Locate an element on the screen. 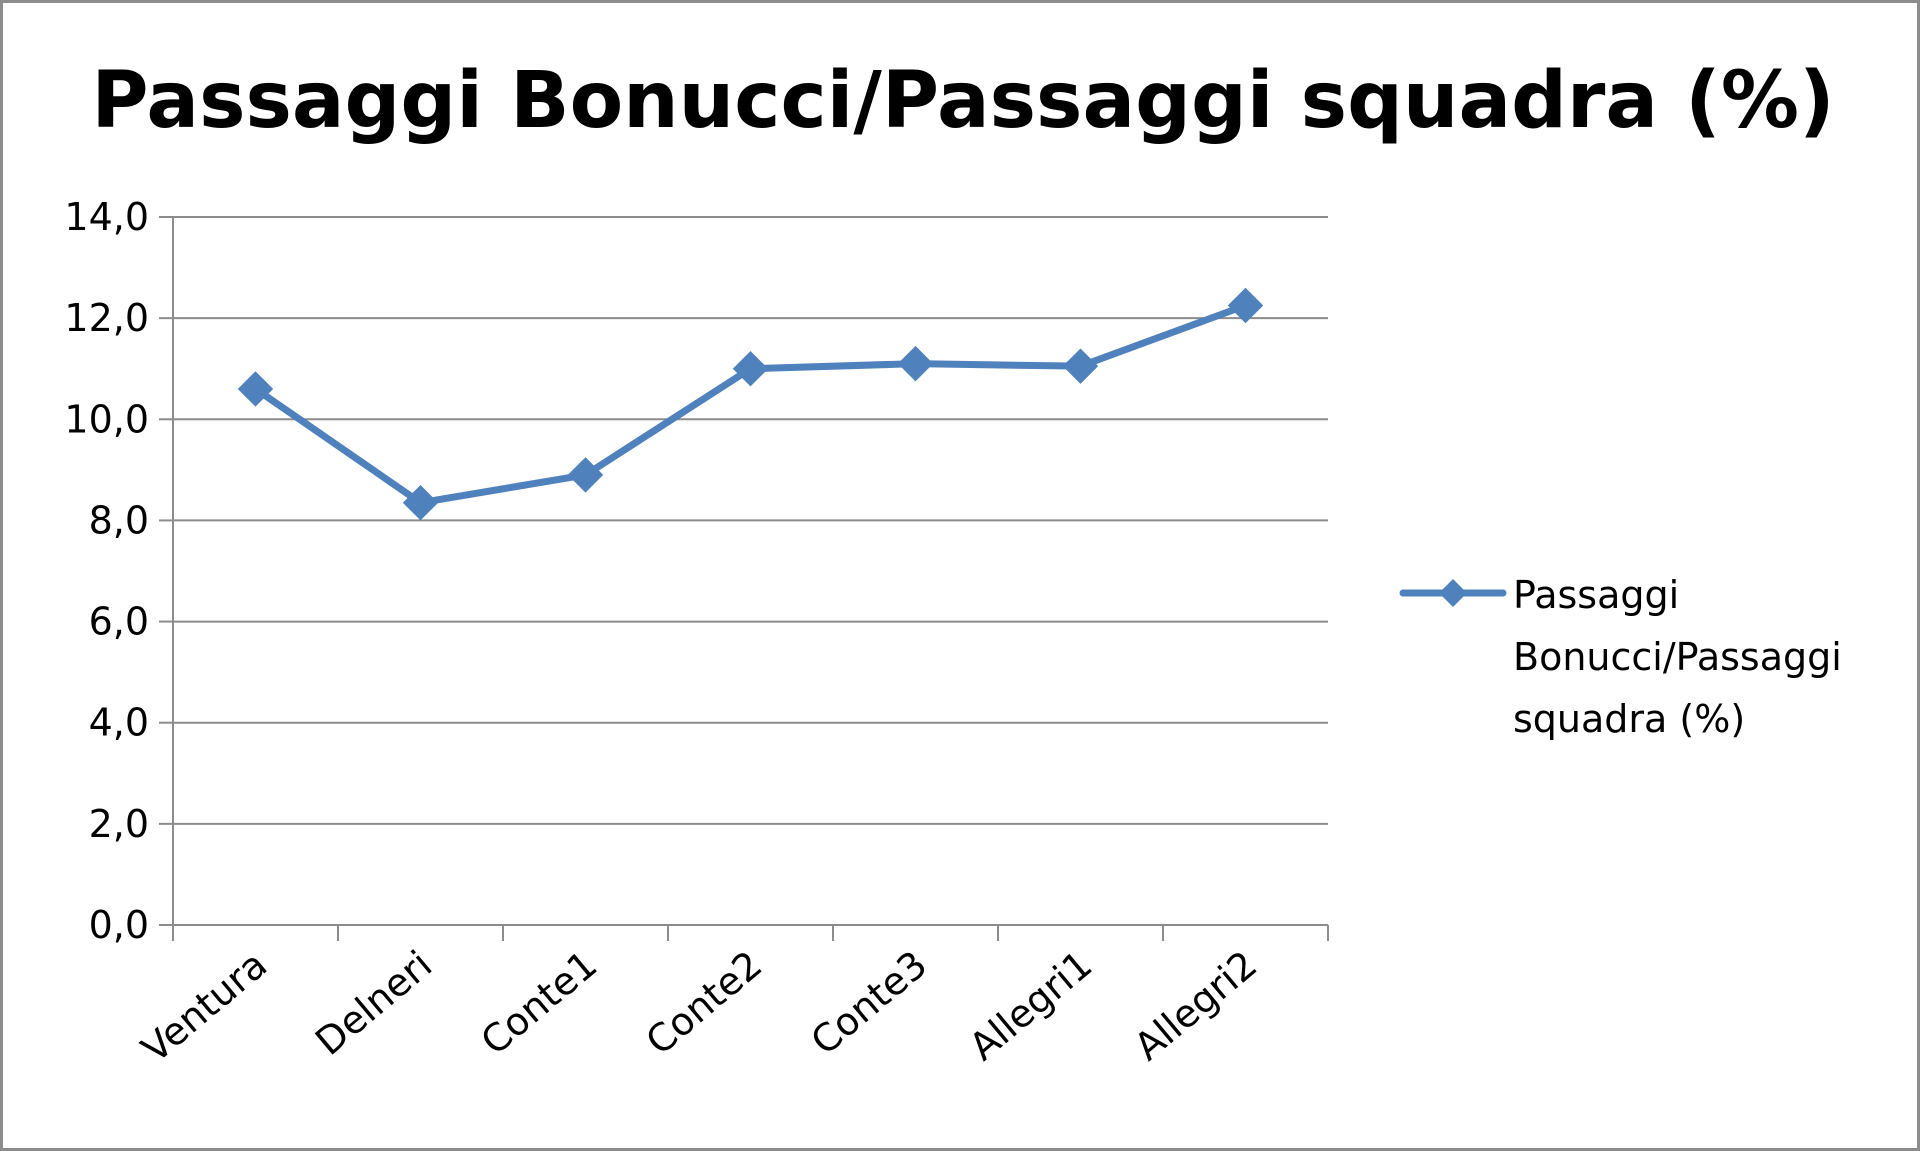 This screenshot has height=1151, width=1920. x-tick-label: Allegri1 is located at coordinates (1030, 1005).